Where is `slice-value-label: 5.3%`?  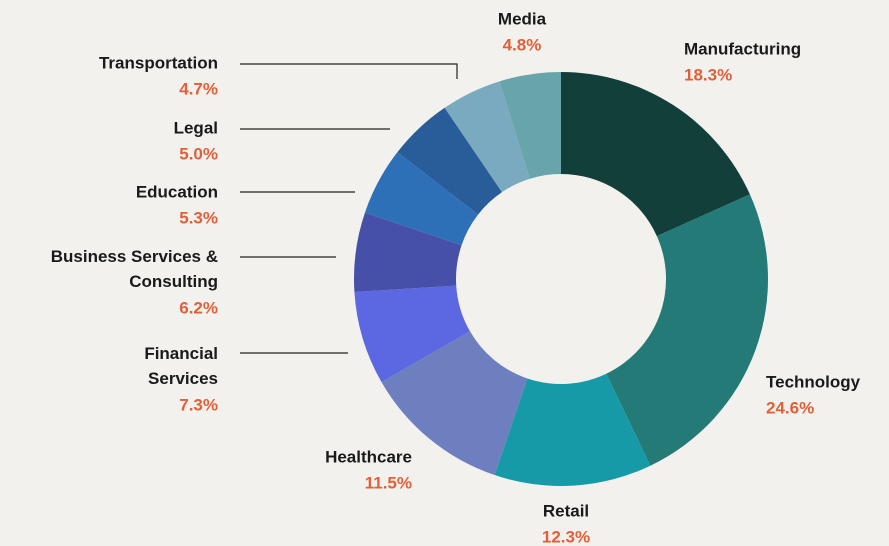 slice-value-label: 5.3% is located at coordinates (198, 217).